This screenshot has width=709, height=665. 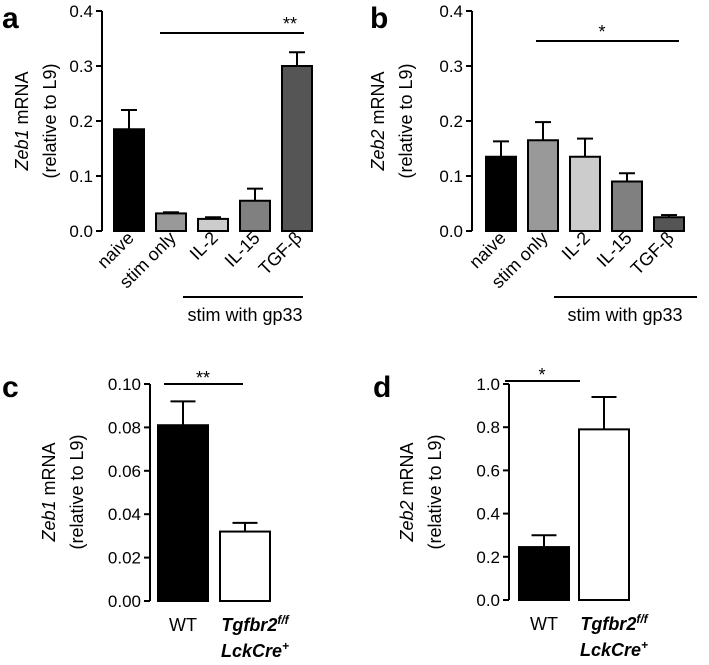 I want to click on y-tick-label: 1.0, so click(x=488, y=384).